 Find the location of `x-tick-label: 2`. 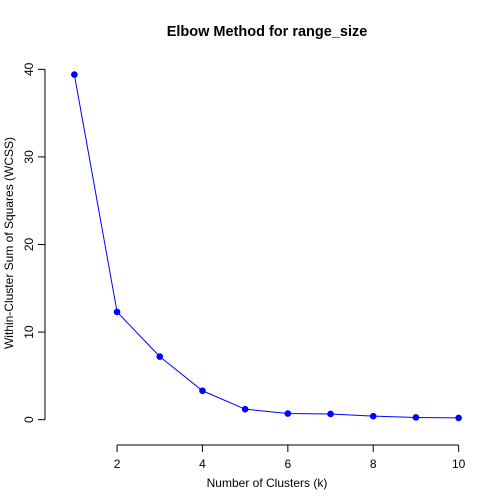

x-tick-label: 2 is located at coordinates (117, 464).